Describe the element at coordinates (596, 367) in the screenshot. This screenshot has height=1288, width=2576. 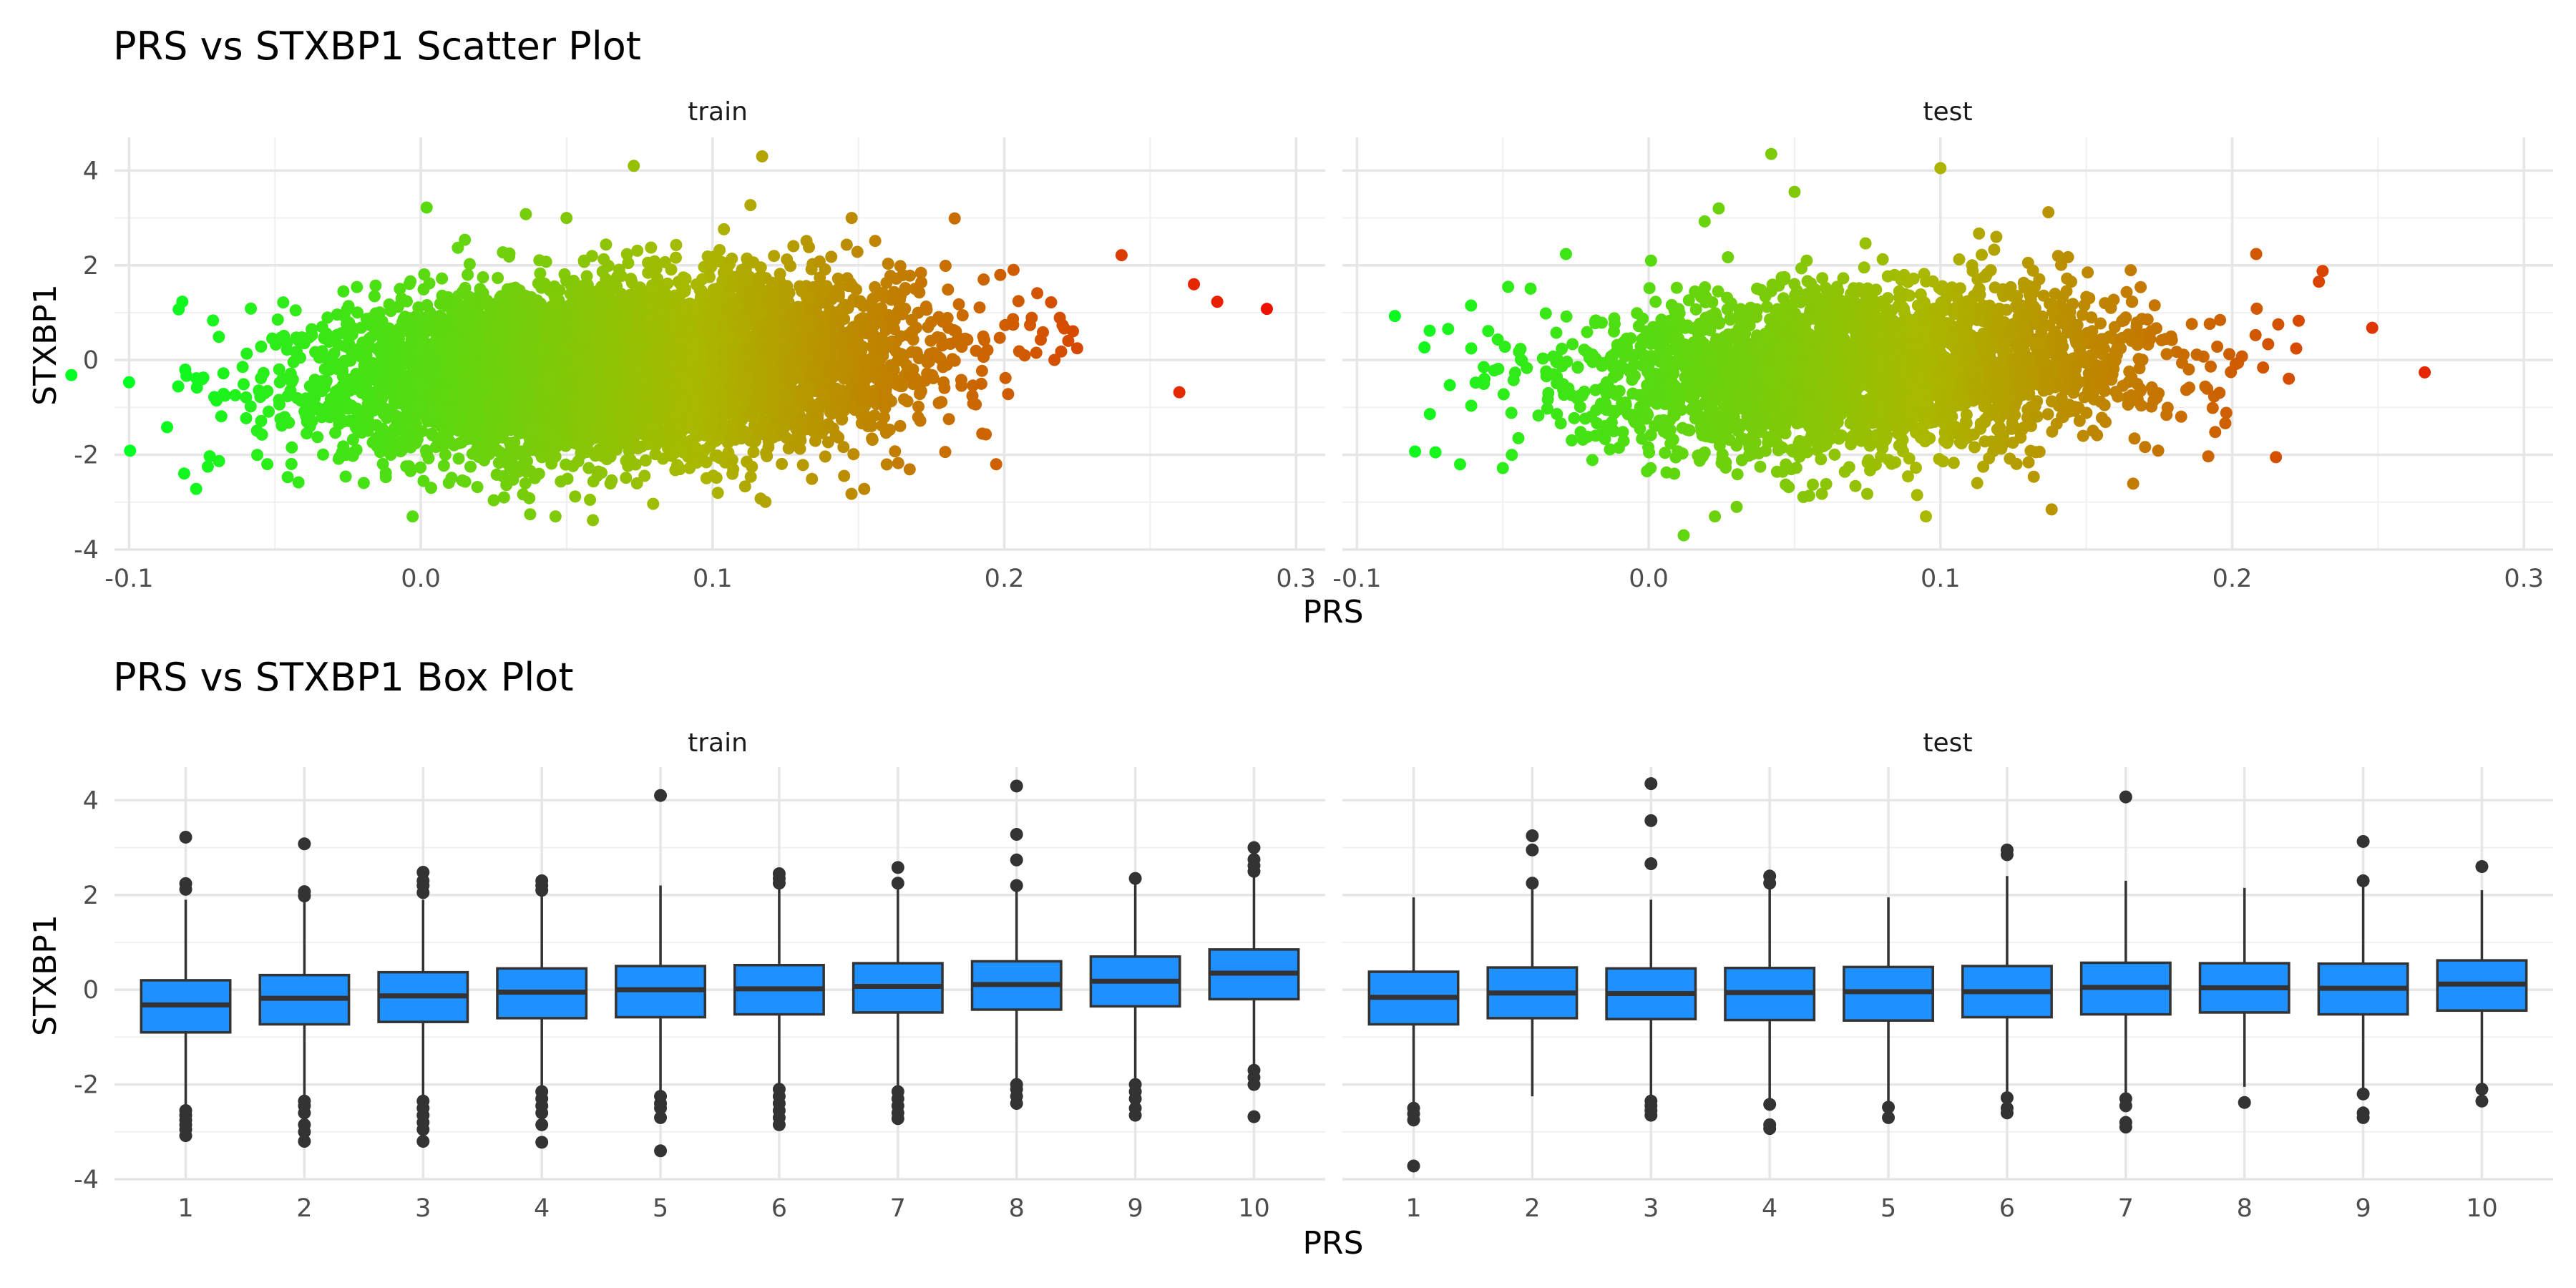
I see `scatter-train-point-cloud` at that location.